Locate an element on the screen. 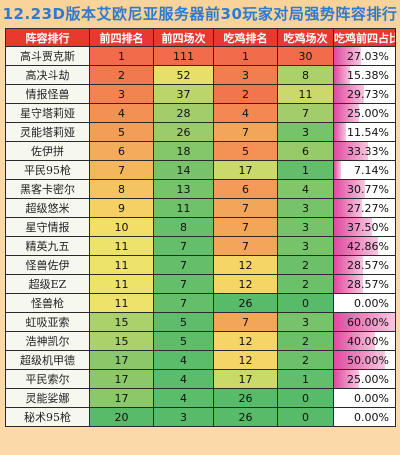 Image resolution: width=400 pixels, height=455 pixels. win-rank-cell: 6 is located at coordinates (245, 189).